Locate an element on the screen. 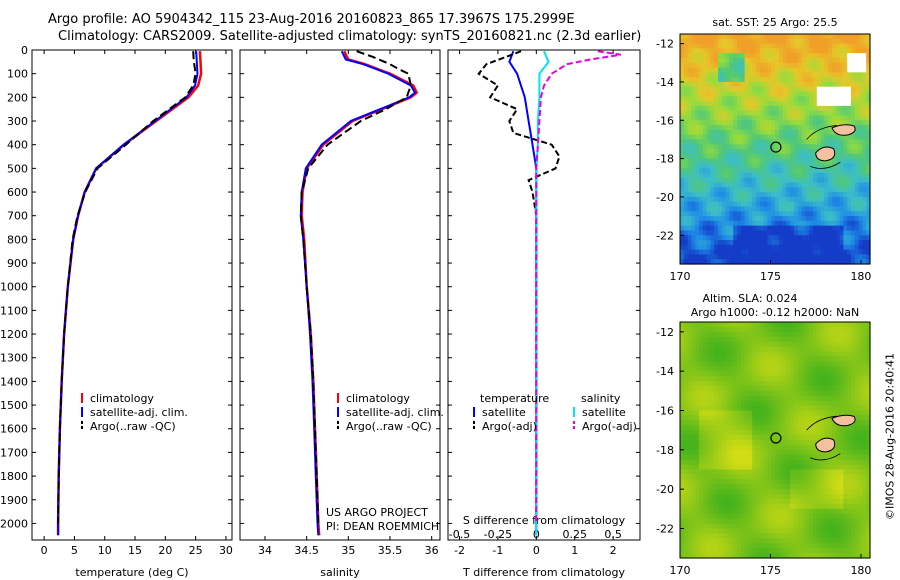 This screenshot has width=900, height=580. temperature-legend-satellite-label: satellite-adj. clim. is located at coordinates (139, 412).